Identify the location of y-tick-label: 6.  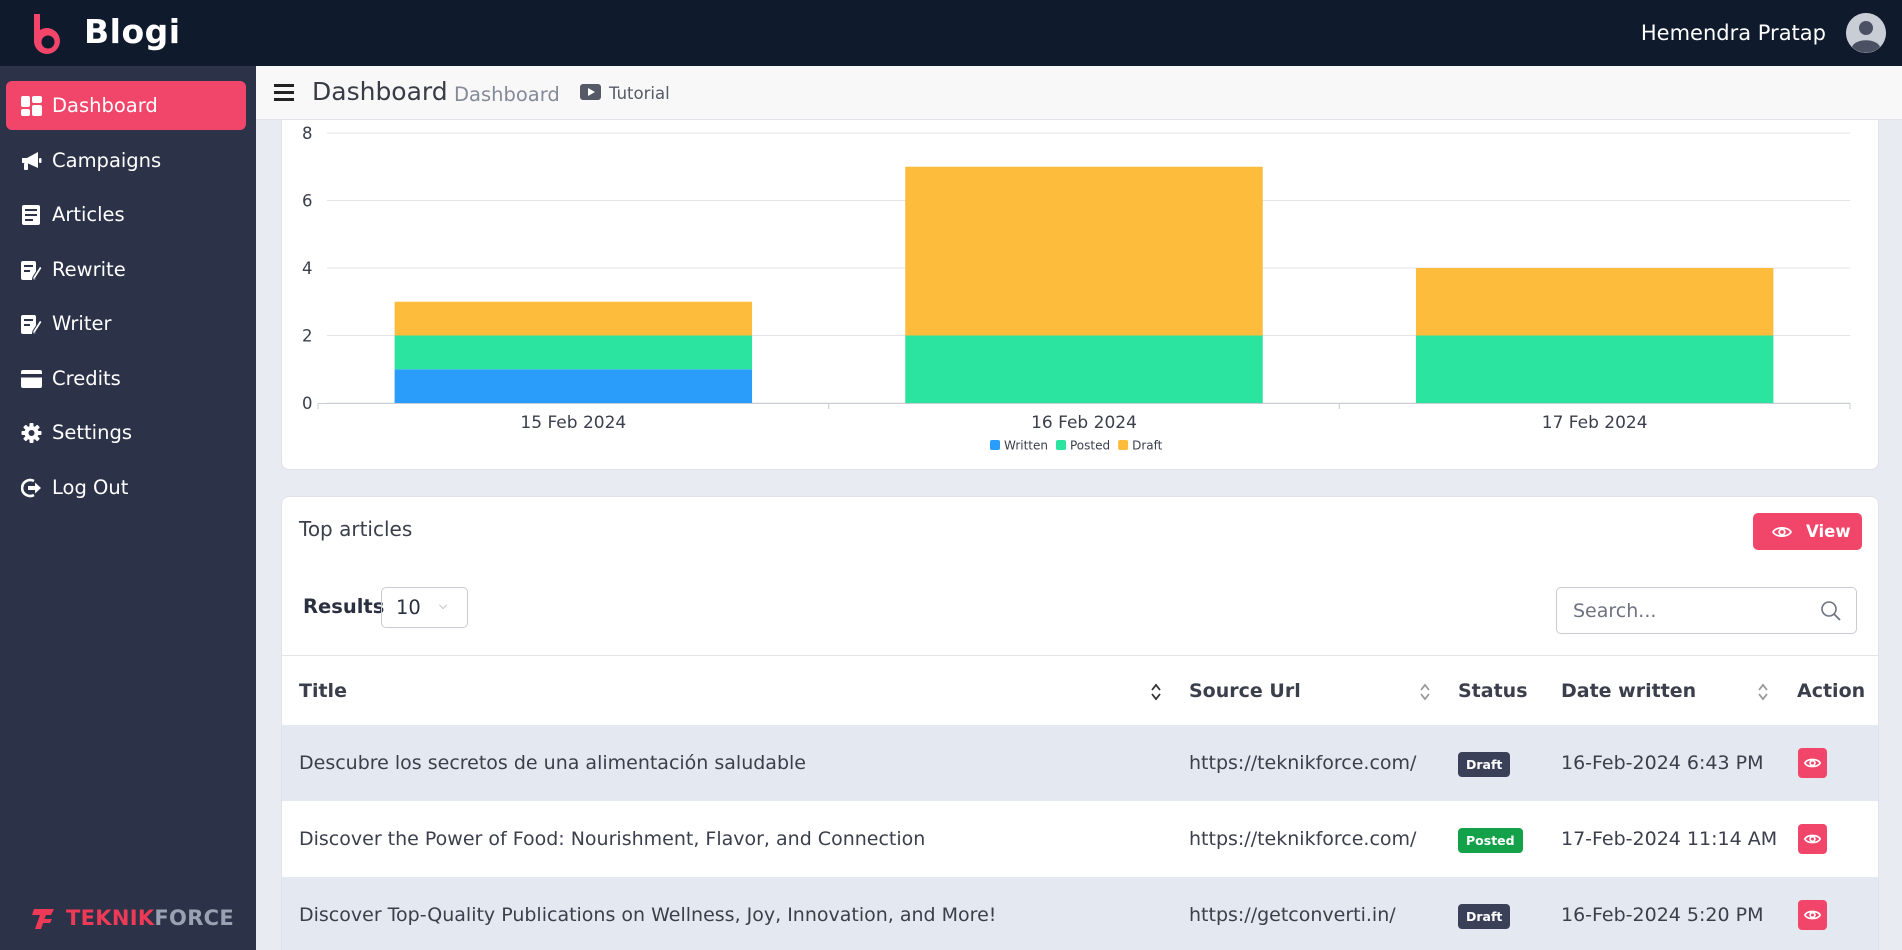
(307, 201).